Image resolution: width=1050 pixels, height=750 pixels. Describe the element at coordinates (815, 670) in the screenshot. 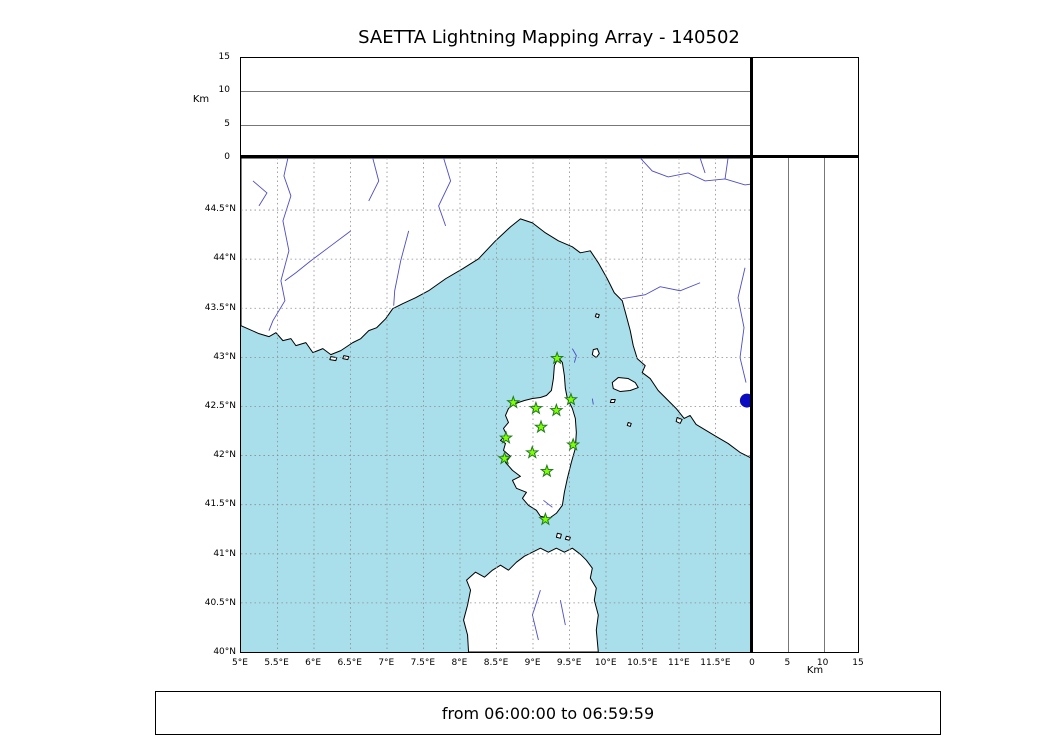

I see `altitude-axis-label-bottom: Km` at that location.